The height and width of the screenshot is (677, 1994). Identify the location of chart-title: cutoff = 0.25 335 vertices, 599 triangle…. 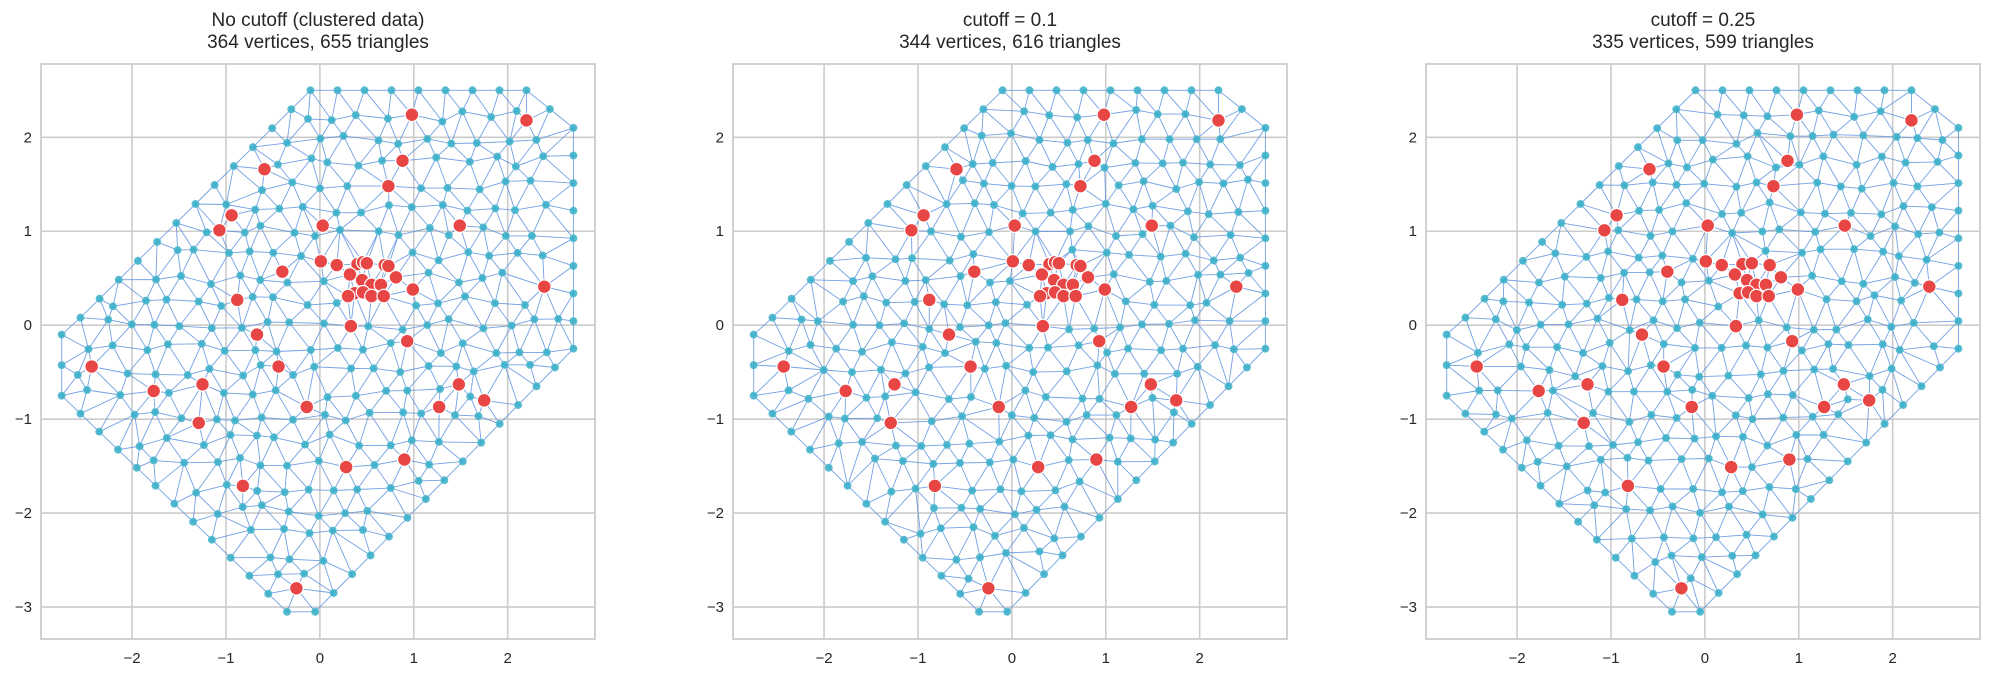
(1703, 32).